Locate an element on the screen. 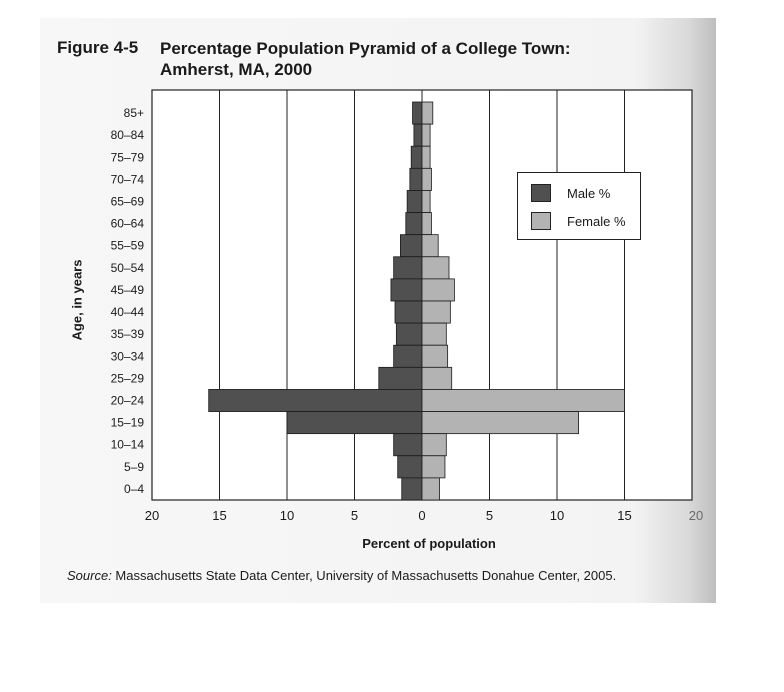 The image size is (784, 692). y-tick-label-0-4: 0–4 is located at coordinates (134, 489).